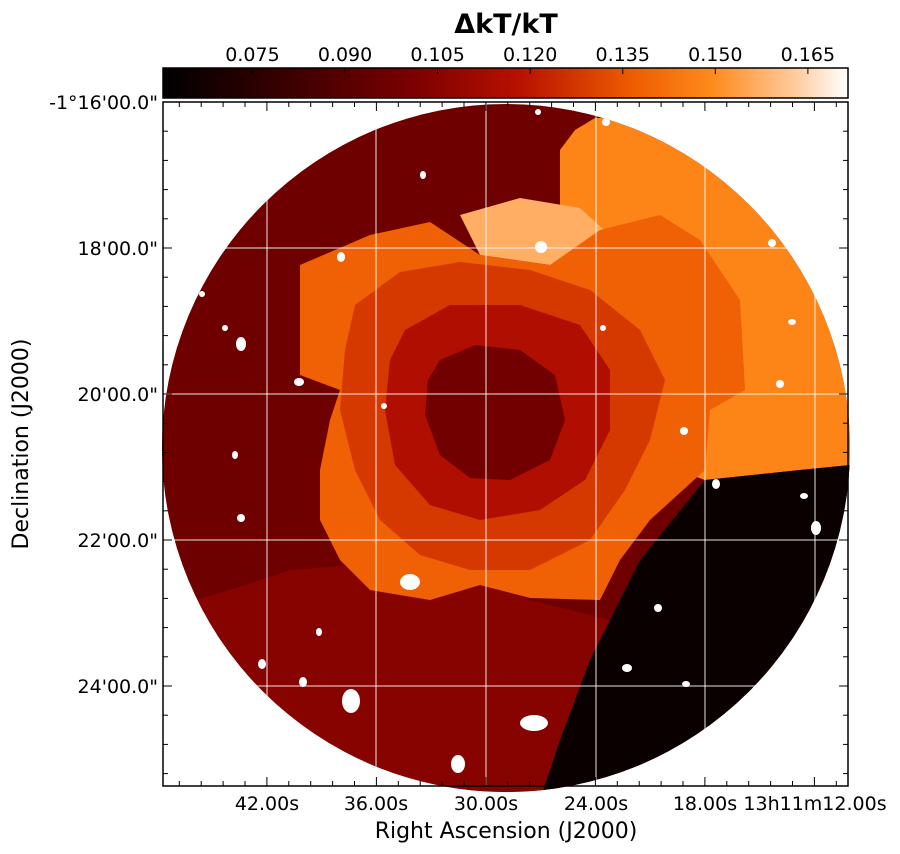 This screenshot has height=854, width=900. What do you see at coordinates (486, 804) in the screenshot?
I see `x-tick-label: 30.00s` at bounding box center [486, 804].